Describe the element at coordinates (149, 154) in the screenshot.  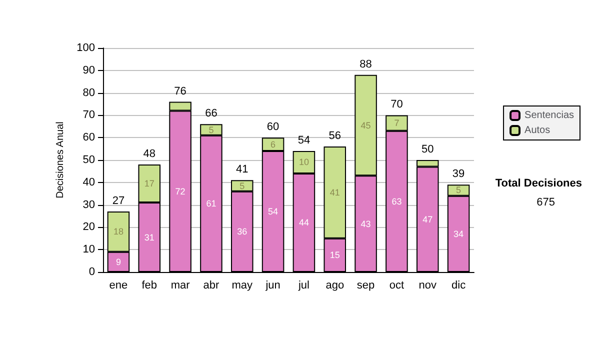
I see `total-label: 48` at that location.